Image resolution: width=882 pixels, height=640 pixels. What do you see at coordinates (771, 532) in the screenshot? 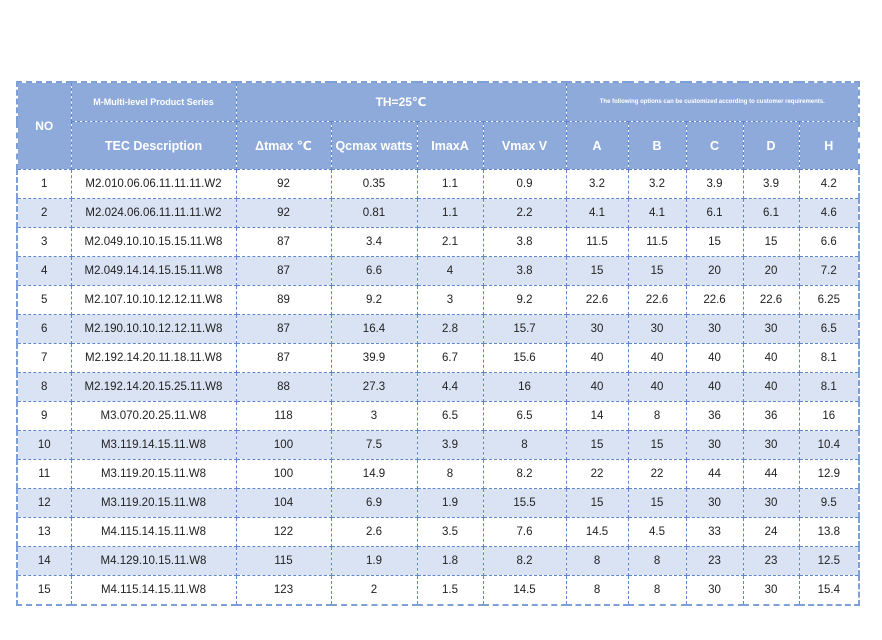
I see `table-cell: 24` at bounding box center [771, 532].